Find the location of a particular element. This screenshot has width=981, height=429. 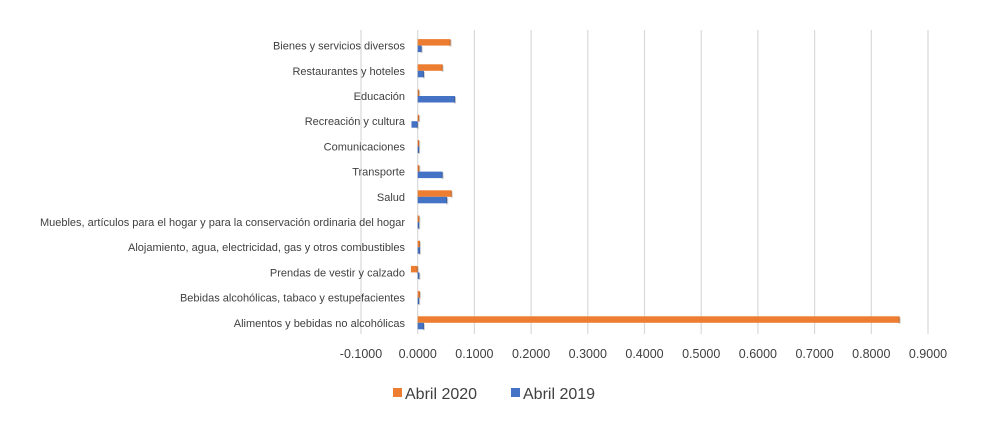

x-tick-label: 0.6000 is located at coordinates (758, 354).